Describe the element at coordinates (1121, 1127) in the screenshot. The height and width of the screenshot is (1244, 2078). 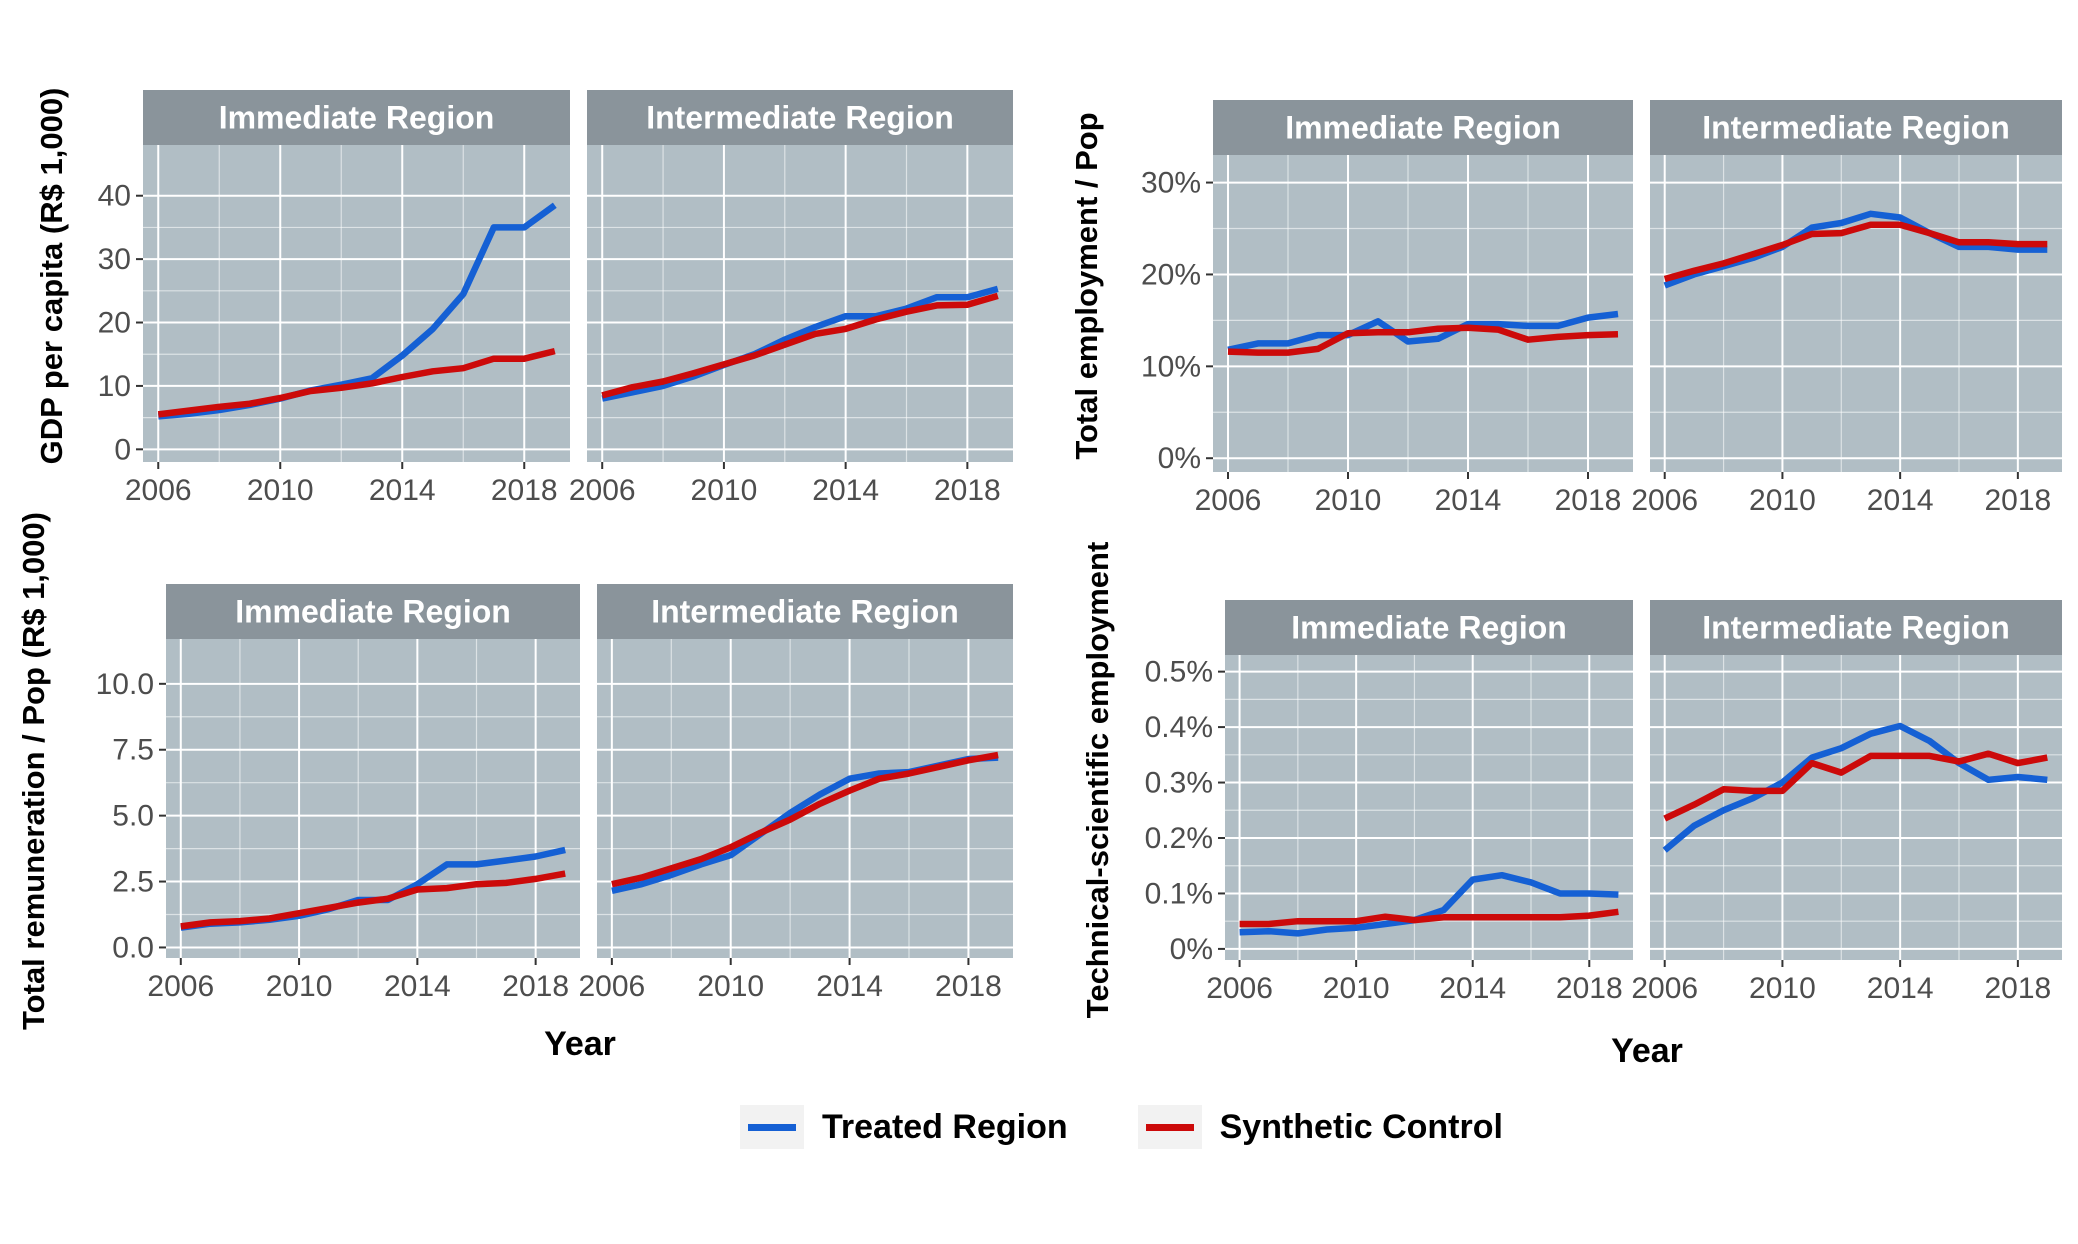
I see `legend: Treated Region Synthetic Control` at that location.